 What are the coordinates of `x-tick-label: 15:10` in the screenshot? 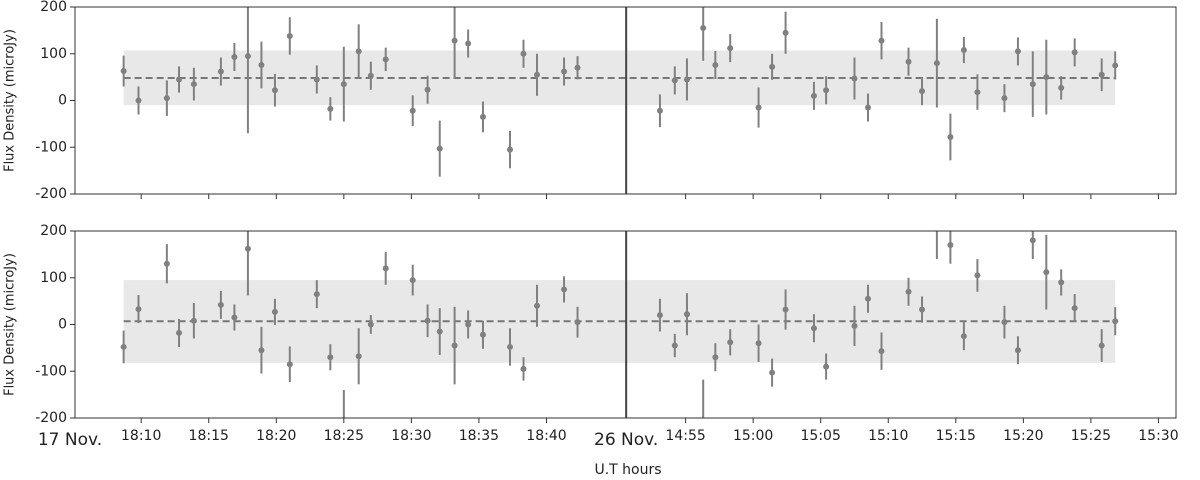 It's located at (888, 436).